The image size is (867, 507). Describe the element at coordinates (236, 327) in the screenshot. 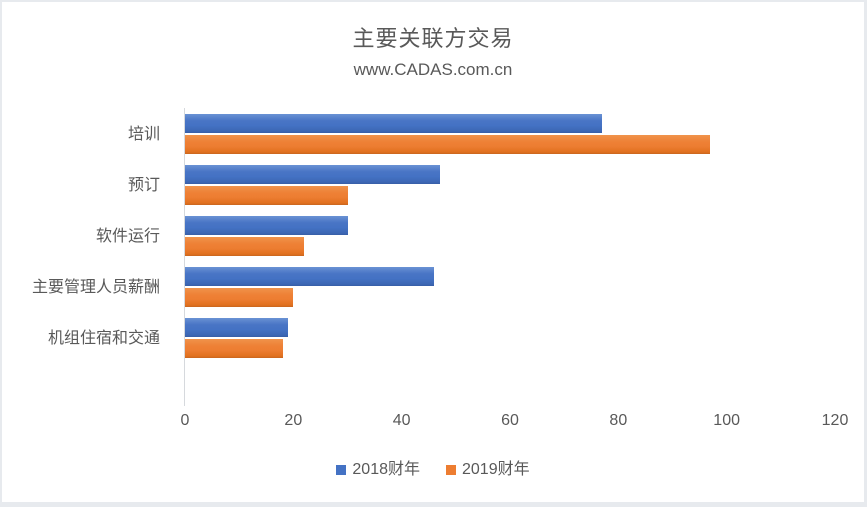

I see `bar-fy2018-row4` at that location.